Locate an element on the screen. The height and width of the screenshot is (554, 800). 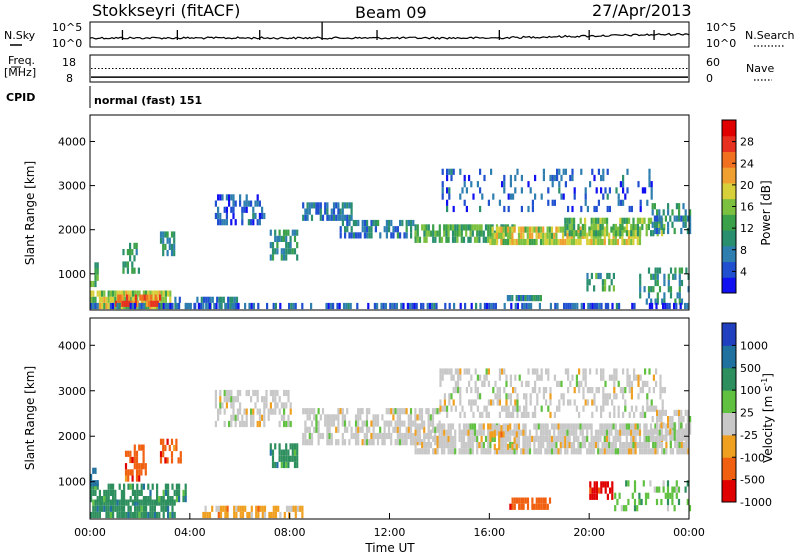
colorbar-swatch is located at coordinates (729, 191).